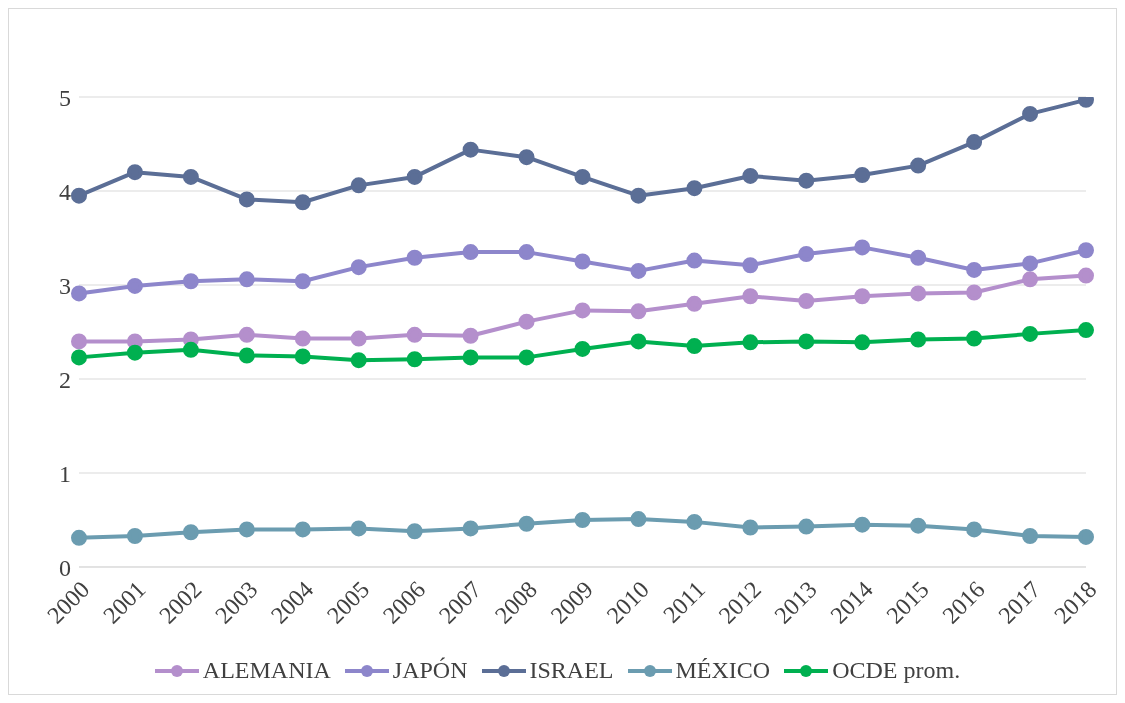 This screenshot has height=703, width=1125. Describe the element at coordinates (65, 97) in the screenshot. I see `y-tick-label: 5` at that location.